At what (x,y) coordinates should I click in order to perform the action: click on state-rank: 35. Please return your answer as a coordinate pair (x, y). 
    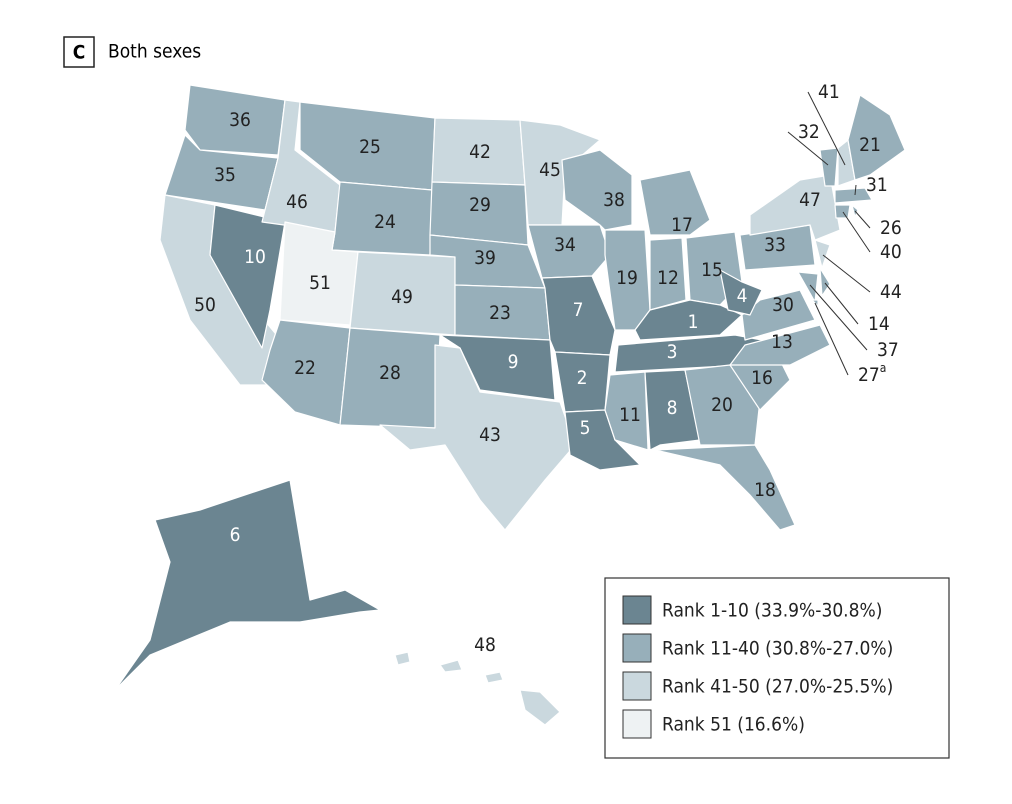
    Looking at the image, I should click on (225, 175).